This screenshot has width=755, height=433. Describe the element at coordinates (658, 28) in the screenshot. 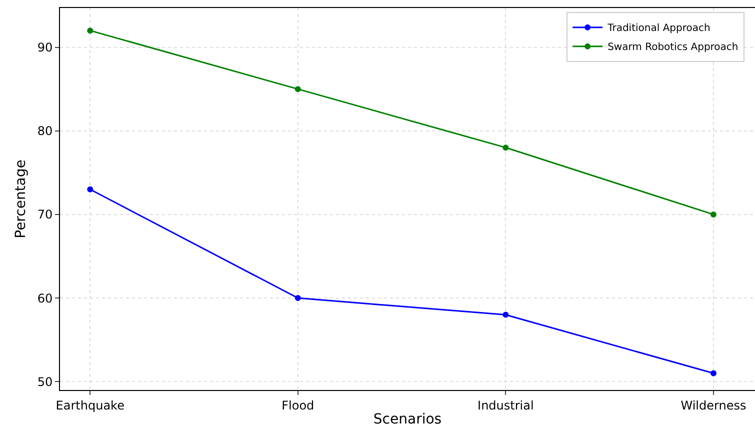

I see `legend-label: Traditional Approach` at that location.